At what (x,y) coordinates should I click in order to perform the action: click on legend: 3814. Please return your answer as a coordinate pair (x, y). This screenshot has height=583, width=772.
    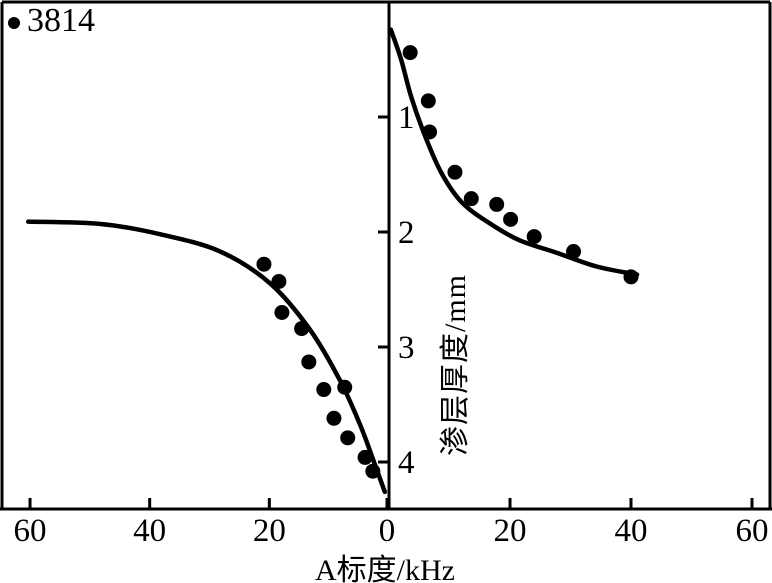
    Looking at the image, I should click on (51, 21).